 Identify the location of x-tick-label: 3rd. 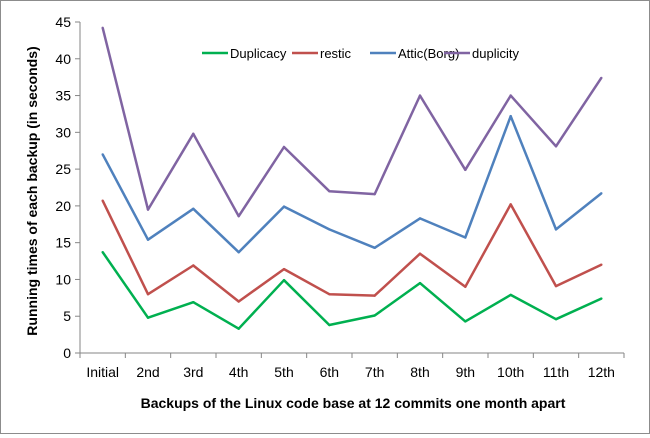
(193, 372).